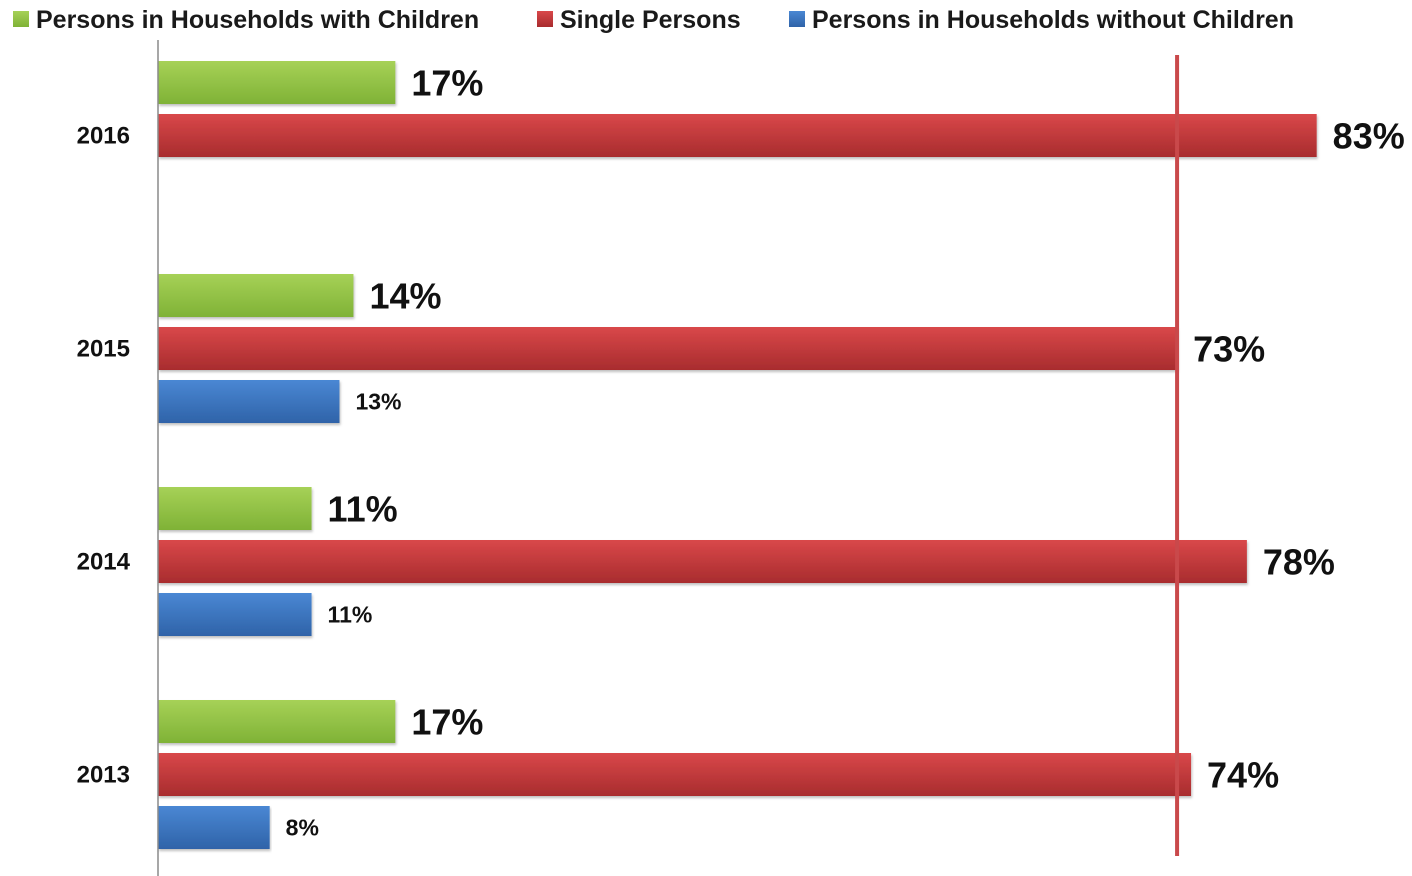 Image resolution: width=1412 pixels, height=876 pixels. Describe the element at coordinates (249, 401) in the screenshot. I see `bar-2-2015` at that location.